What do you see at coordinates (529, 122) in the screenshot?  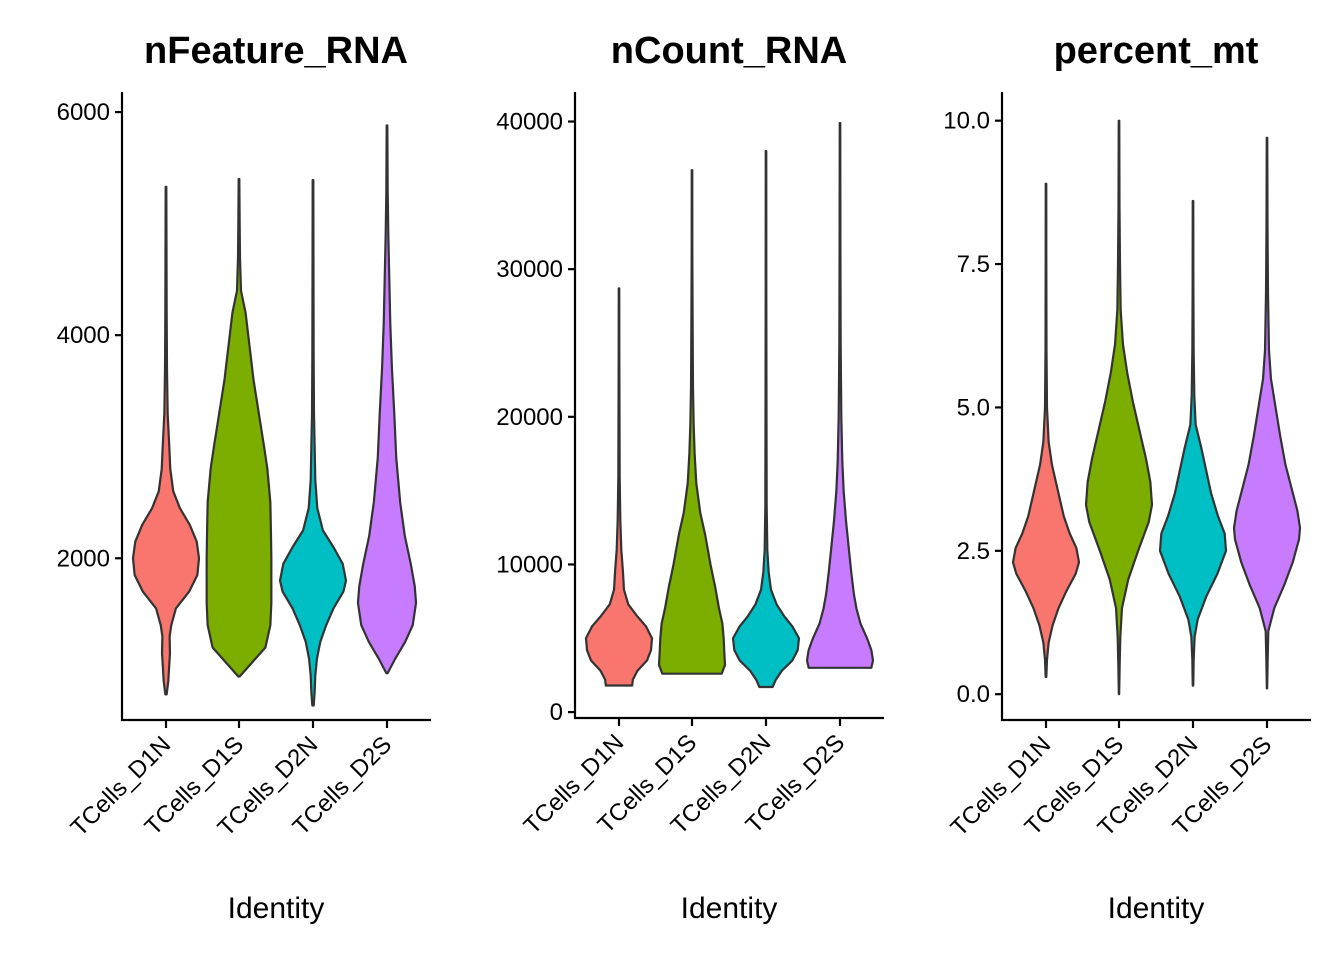 I see `y-tick-label: 40000` at bounding box center [529, 122].